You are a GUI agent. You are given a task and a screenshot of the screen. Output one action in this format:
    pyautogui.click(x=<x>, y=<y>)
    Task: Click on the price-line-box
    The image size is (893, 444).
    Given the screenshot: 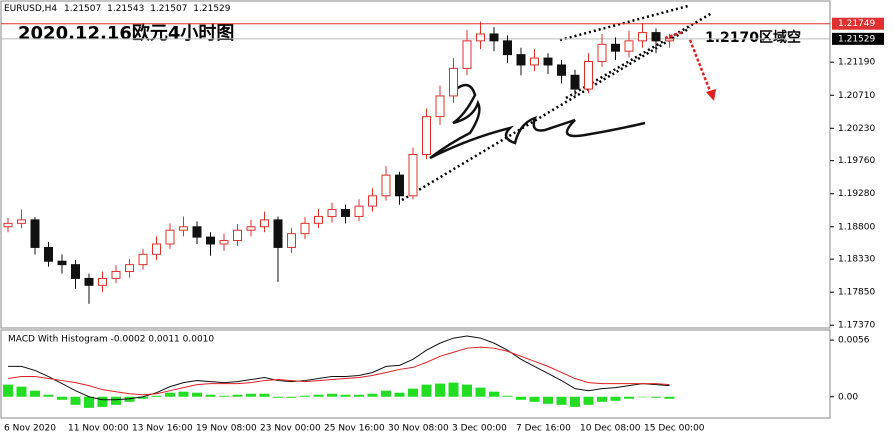 What is the action you would take?
    pyautogui.click(x=858, y=23)
    